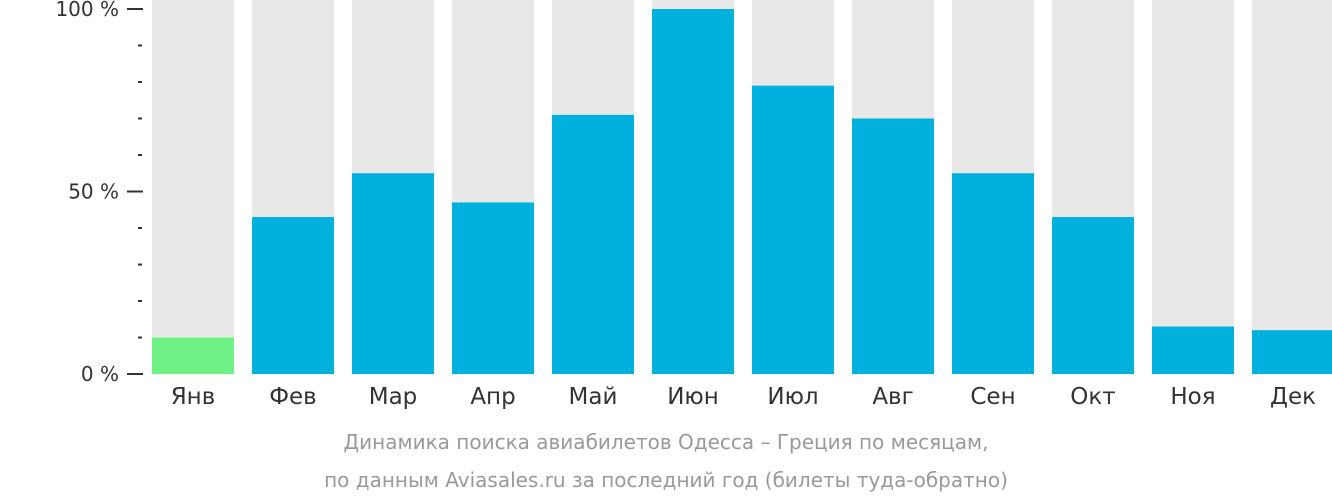 The image size is (1332, 502). I want to click on x-tick-label: Фев, so click(293, 397).